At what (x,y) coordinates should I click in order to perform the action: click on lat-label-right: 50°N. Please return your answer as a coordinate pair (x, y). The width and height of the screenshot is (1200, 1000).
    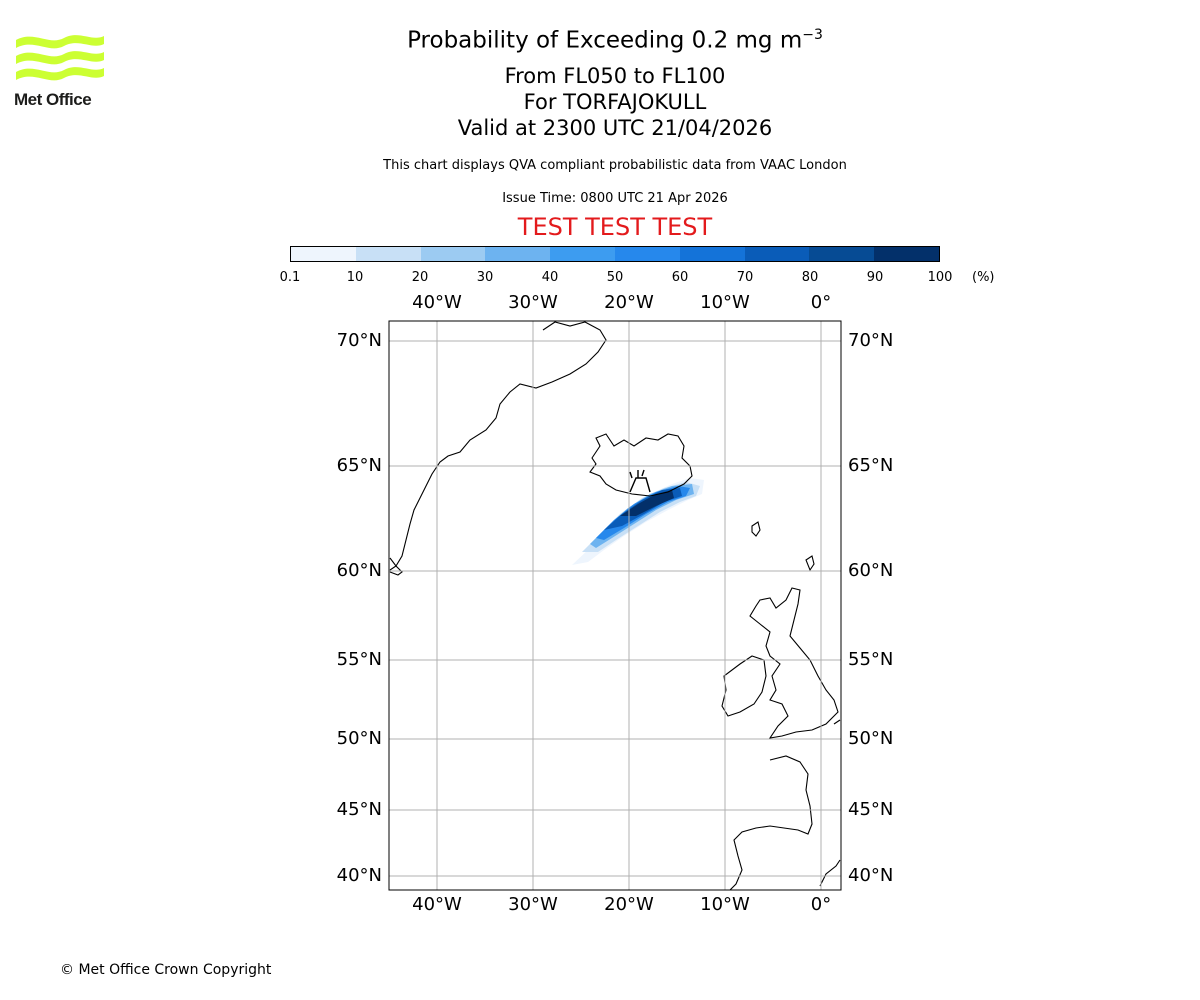
    Looking at the image, I should click on (871, 738).